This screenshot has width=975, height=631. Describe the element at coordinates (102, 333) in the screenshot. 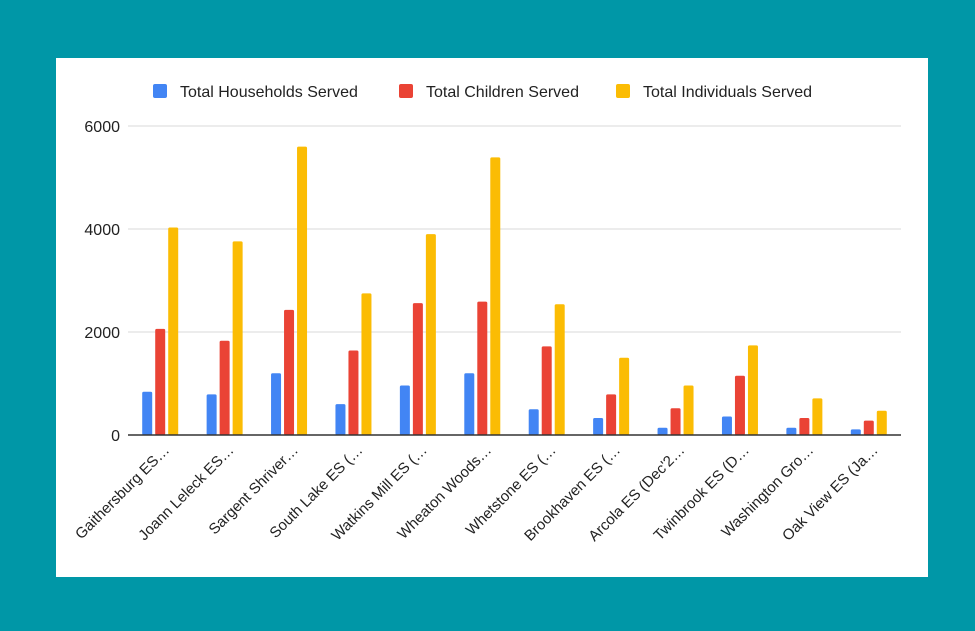

I see `y-tick-label: 2000` at that location.